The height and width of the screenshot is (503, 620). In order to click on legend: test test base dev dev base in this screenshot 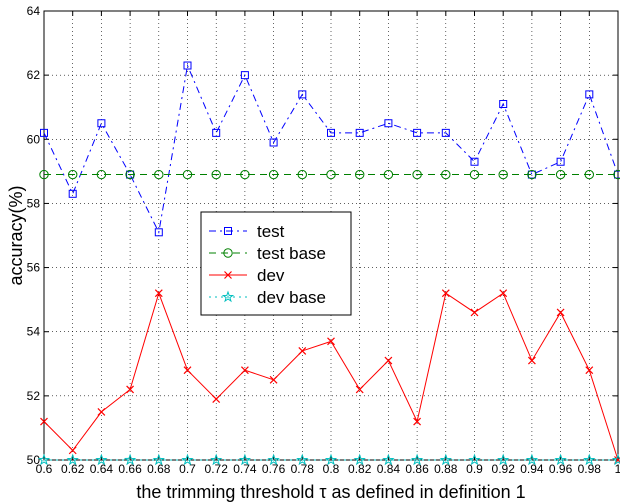, I will do `click(276, 263)`.